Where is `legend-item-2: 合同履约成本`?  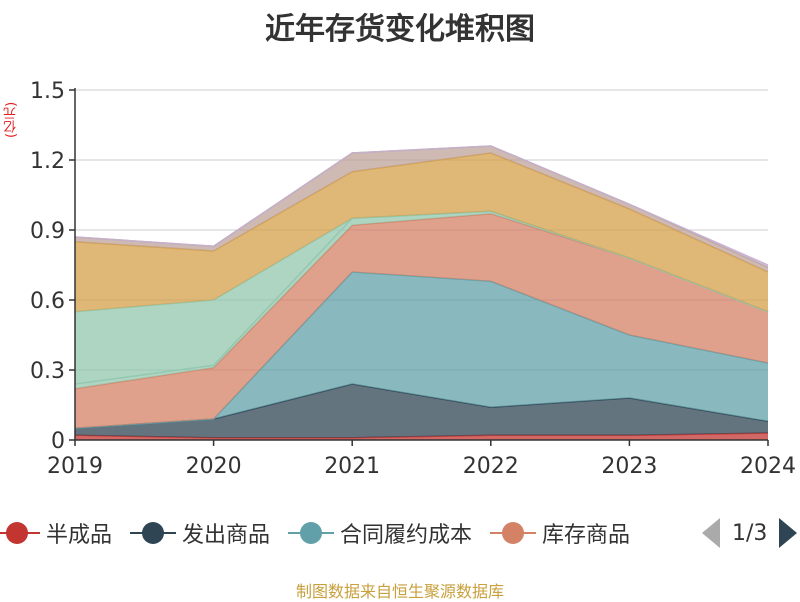 legend-item-2: 合同履约成本 is located at coordinates (380, 533).